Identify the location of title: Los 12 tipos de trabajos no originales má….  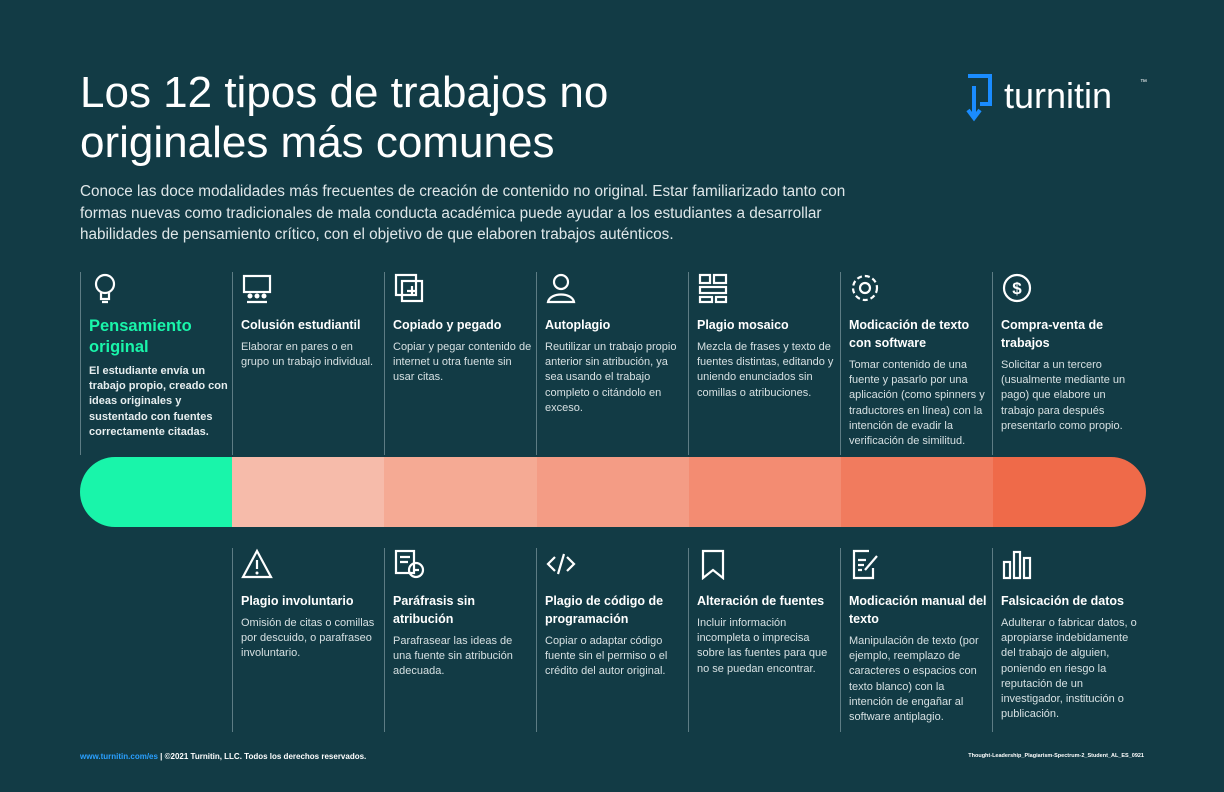
(344, 118).